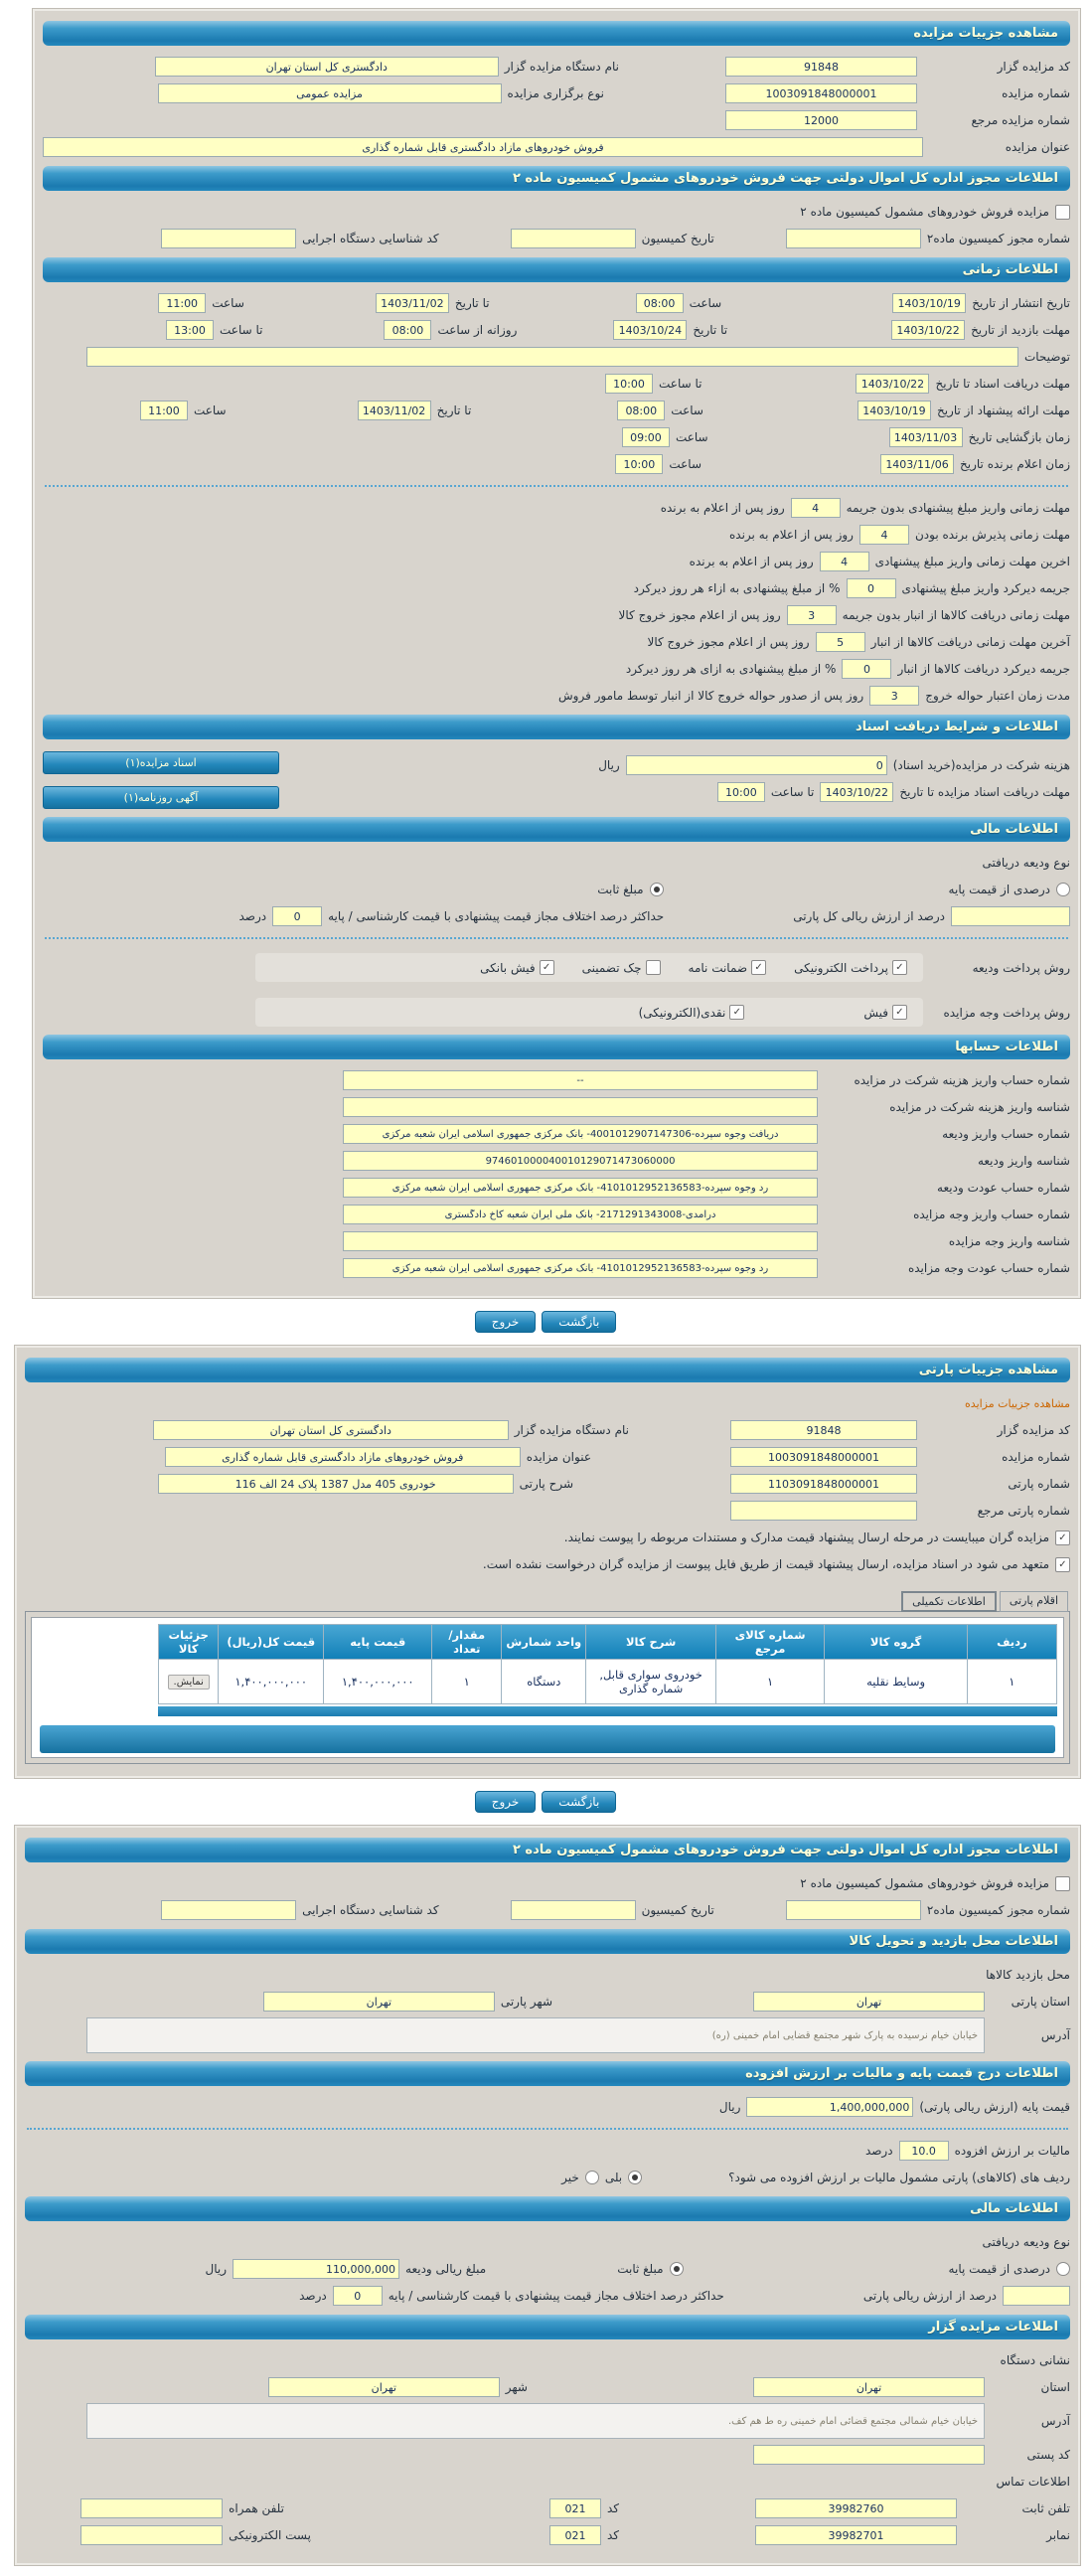  I want to click on auction-type-field, so click(329, 93).